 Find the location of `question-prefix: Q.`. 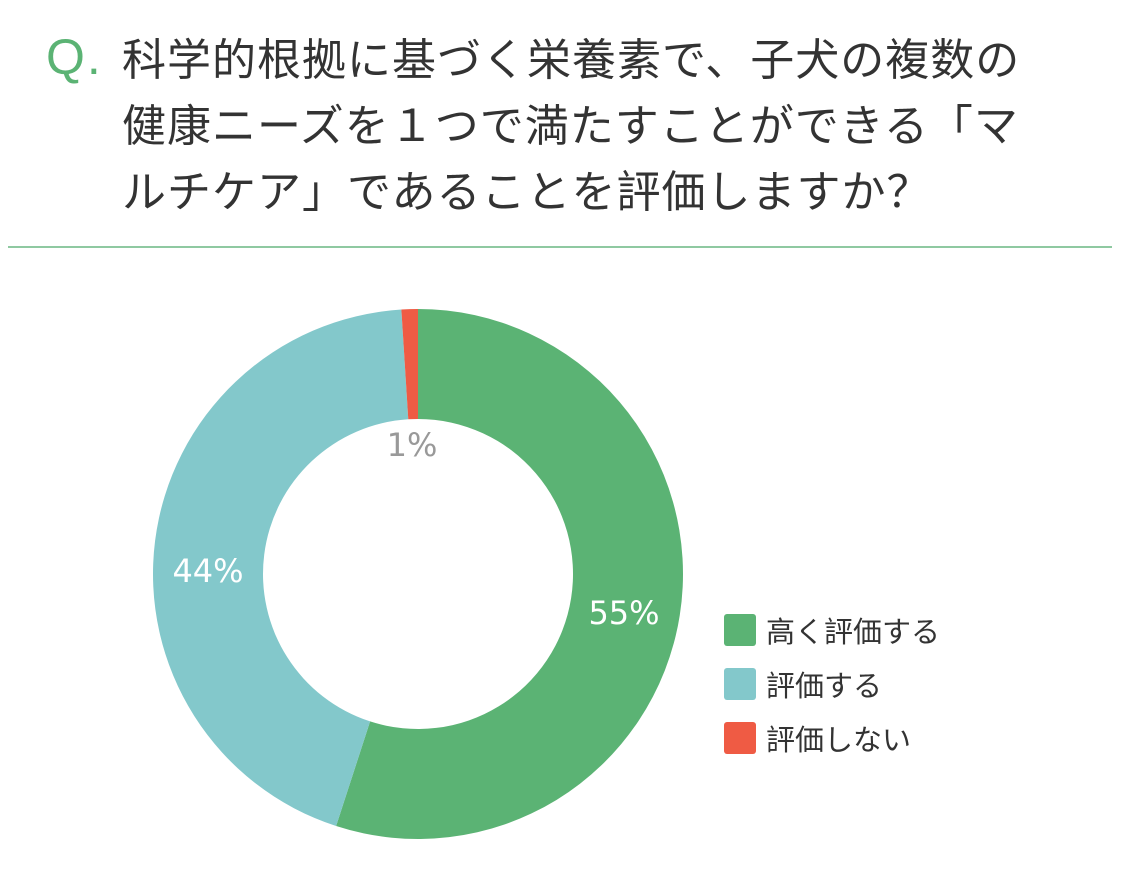

question-prefix: Q. is located at coordinates (74, 57).